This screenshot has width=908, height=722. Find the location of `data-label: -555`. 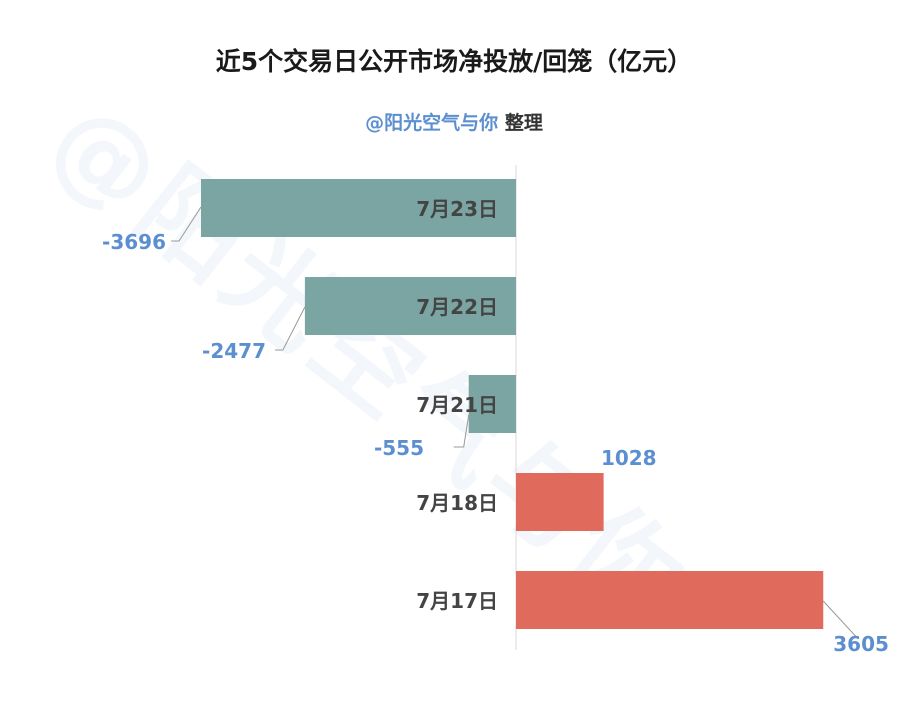

data-label: -555 is located at coordinates (399, 448).